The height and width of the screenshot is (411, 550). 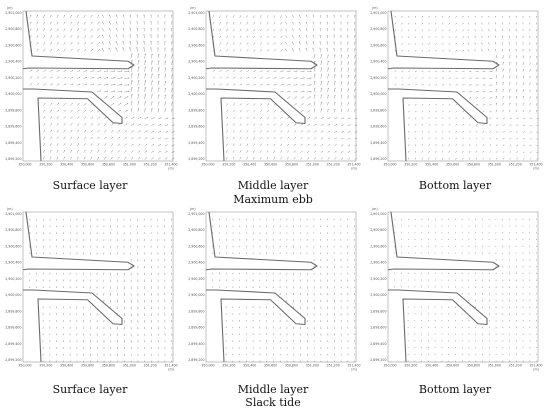 I want to click on lower-breakwater-coastline, so click(x=256, y=326).